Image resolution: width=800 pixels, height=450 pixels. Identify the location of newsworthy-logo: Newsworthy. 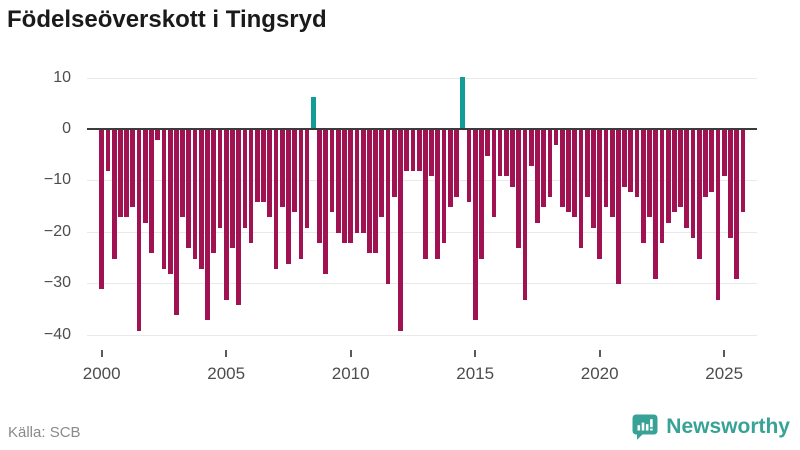
(710, 427).